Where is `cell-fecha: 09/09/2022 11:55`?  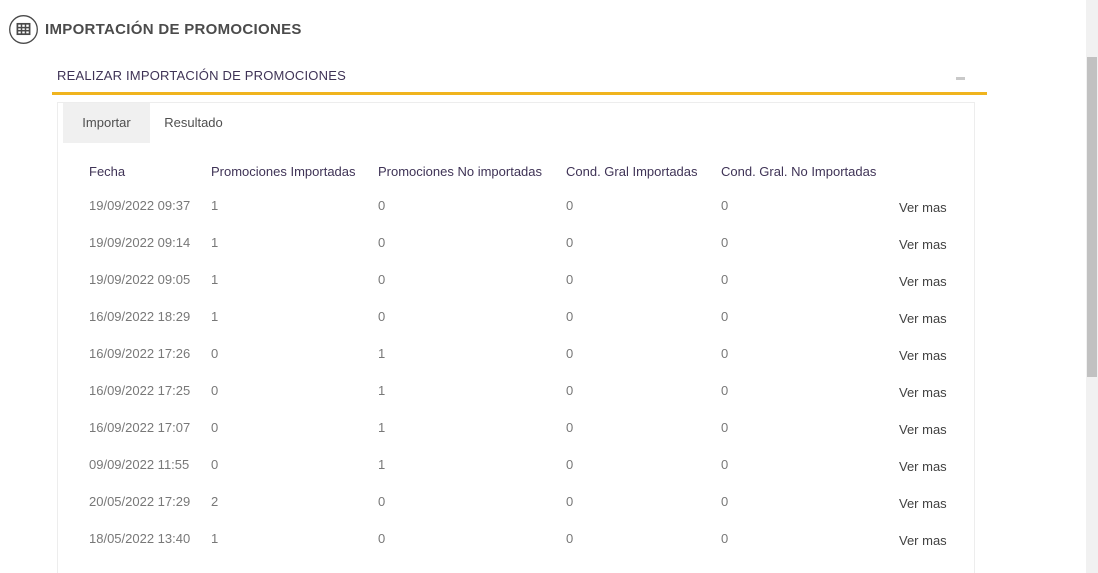
cell-fecha: 09/09/2022 11:55 is located at coordinates (139, 464).